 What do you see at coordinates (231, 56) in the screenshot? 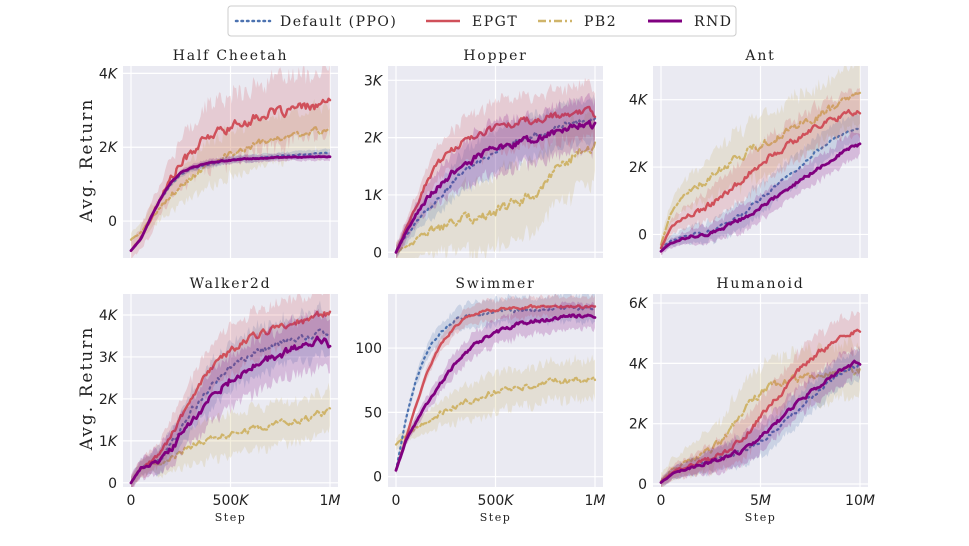
I see `panel-title: Half Cheetah` at bounding box center [231, 56].